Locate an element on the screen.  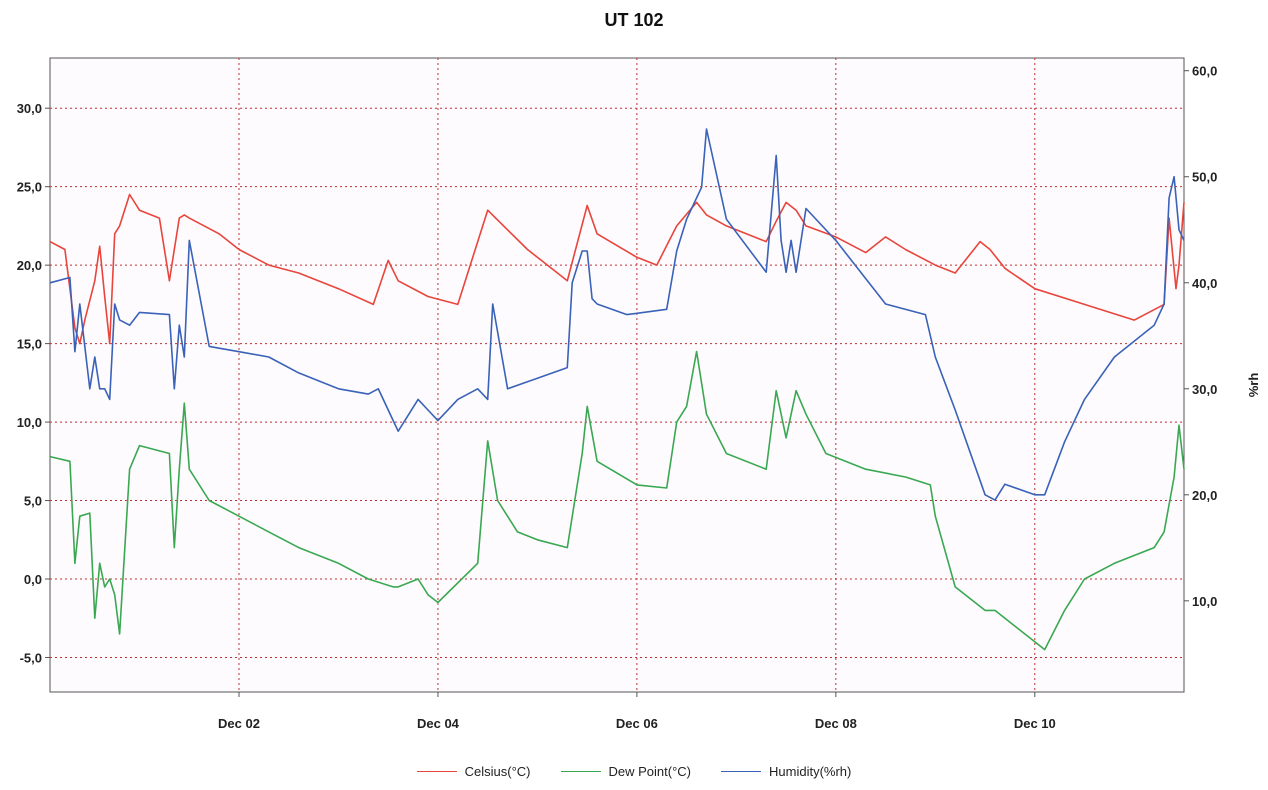
left-tick-label: -5,0 is located at coordinates (31, 657).